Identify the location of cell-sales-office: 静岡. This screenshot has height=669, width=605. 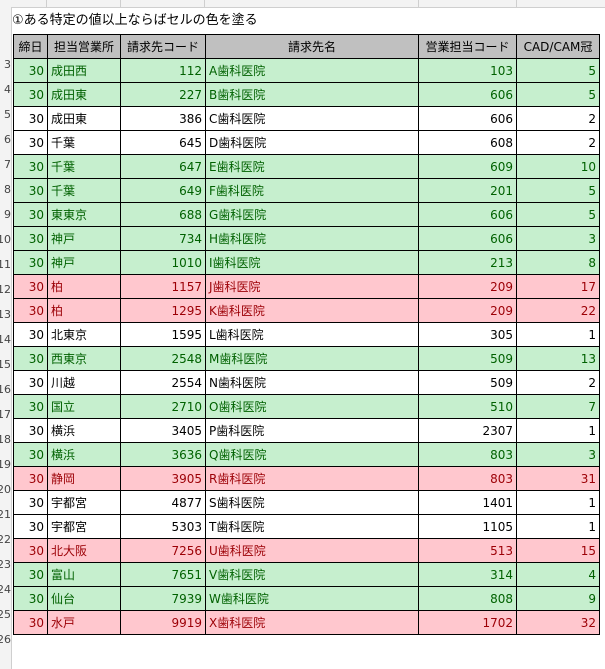
(84, 478).